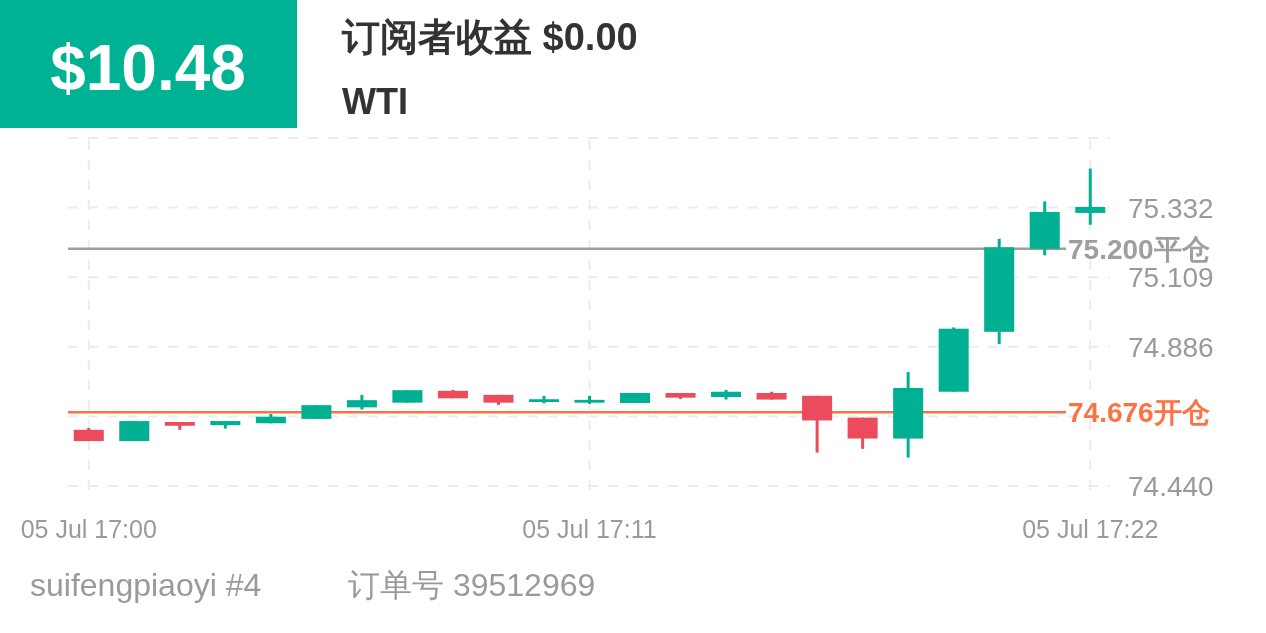 This screenshot has width=1266, height=633. Describe the element at coordinates (1171, 347) in the screenshot. I see `y-tick-label: 74.886` at that location.